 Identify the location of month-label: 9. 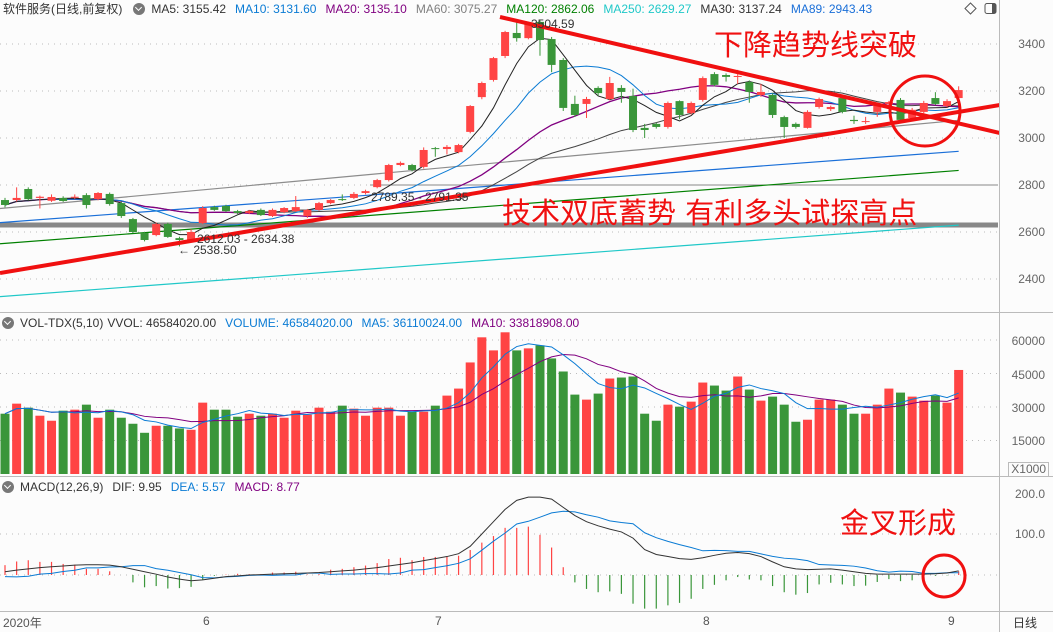
(951, 621).